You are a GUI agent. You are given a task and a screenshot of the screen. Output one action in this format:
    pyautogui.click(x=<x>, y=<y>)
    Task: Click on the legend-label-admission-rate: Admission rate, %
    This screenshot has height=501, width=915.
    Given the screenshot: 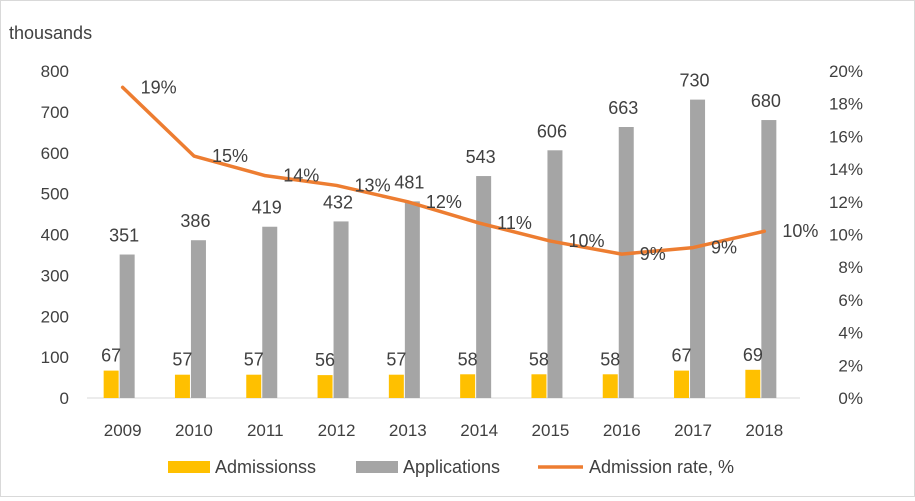 What is the action you would take?
    pyautogui.click(x=661, y=467)
    